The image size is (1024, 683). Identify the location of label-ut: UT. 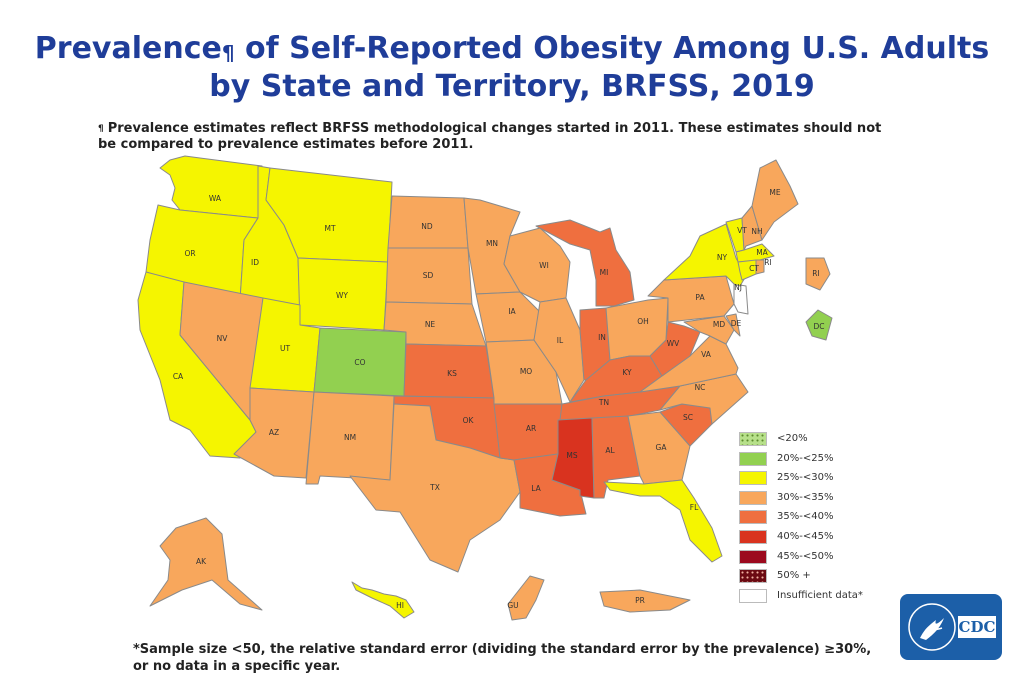
(285, 348).